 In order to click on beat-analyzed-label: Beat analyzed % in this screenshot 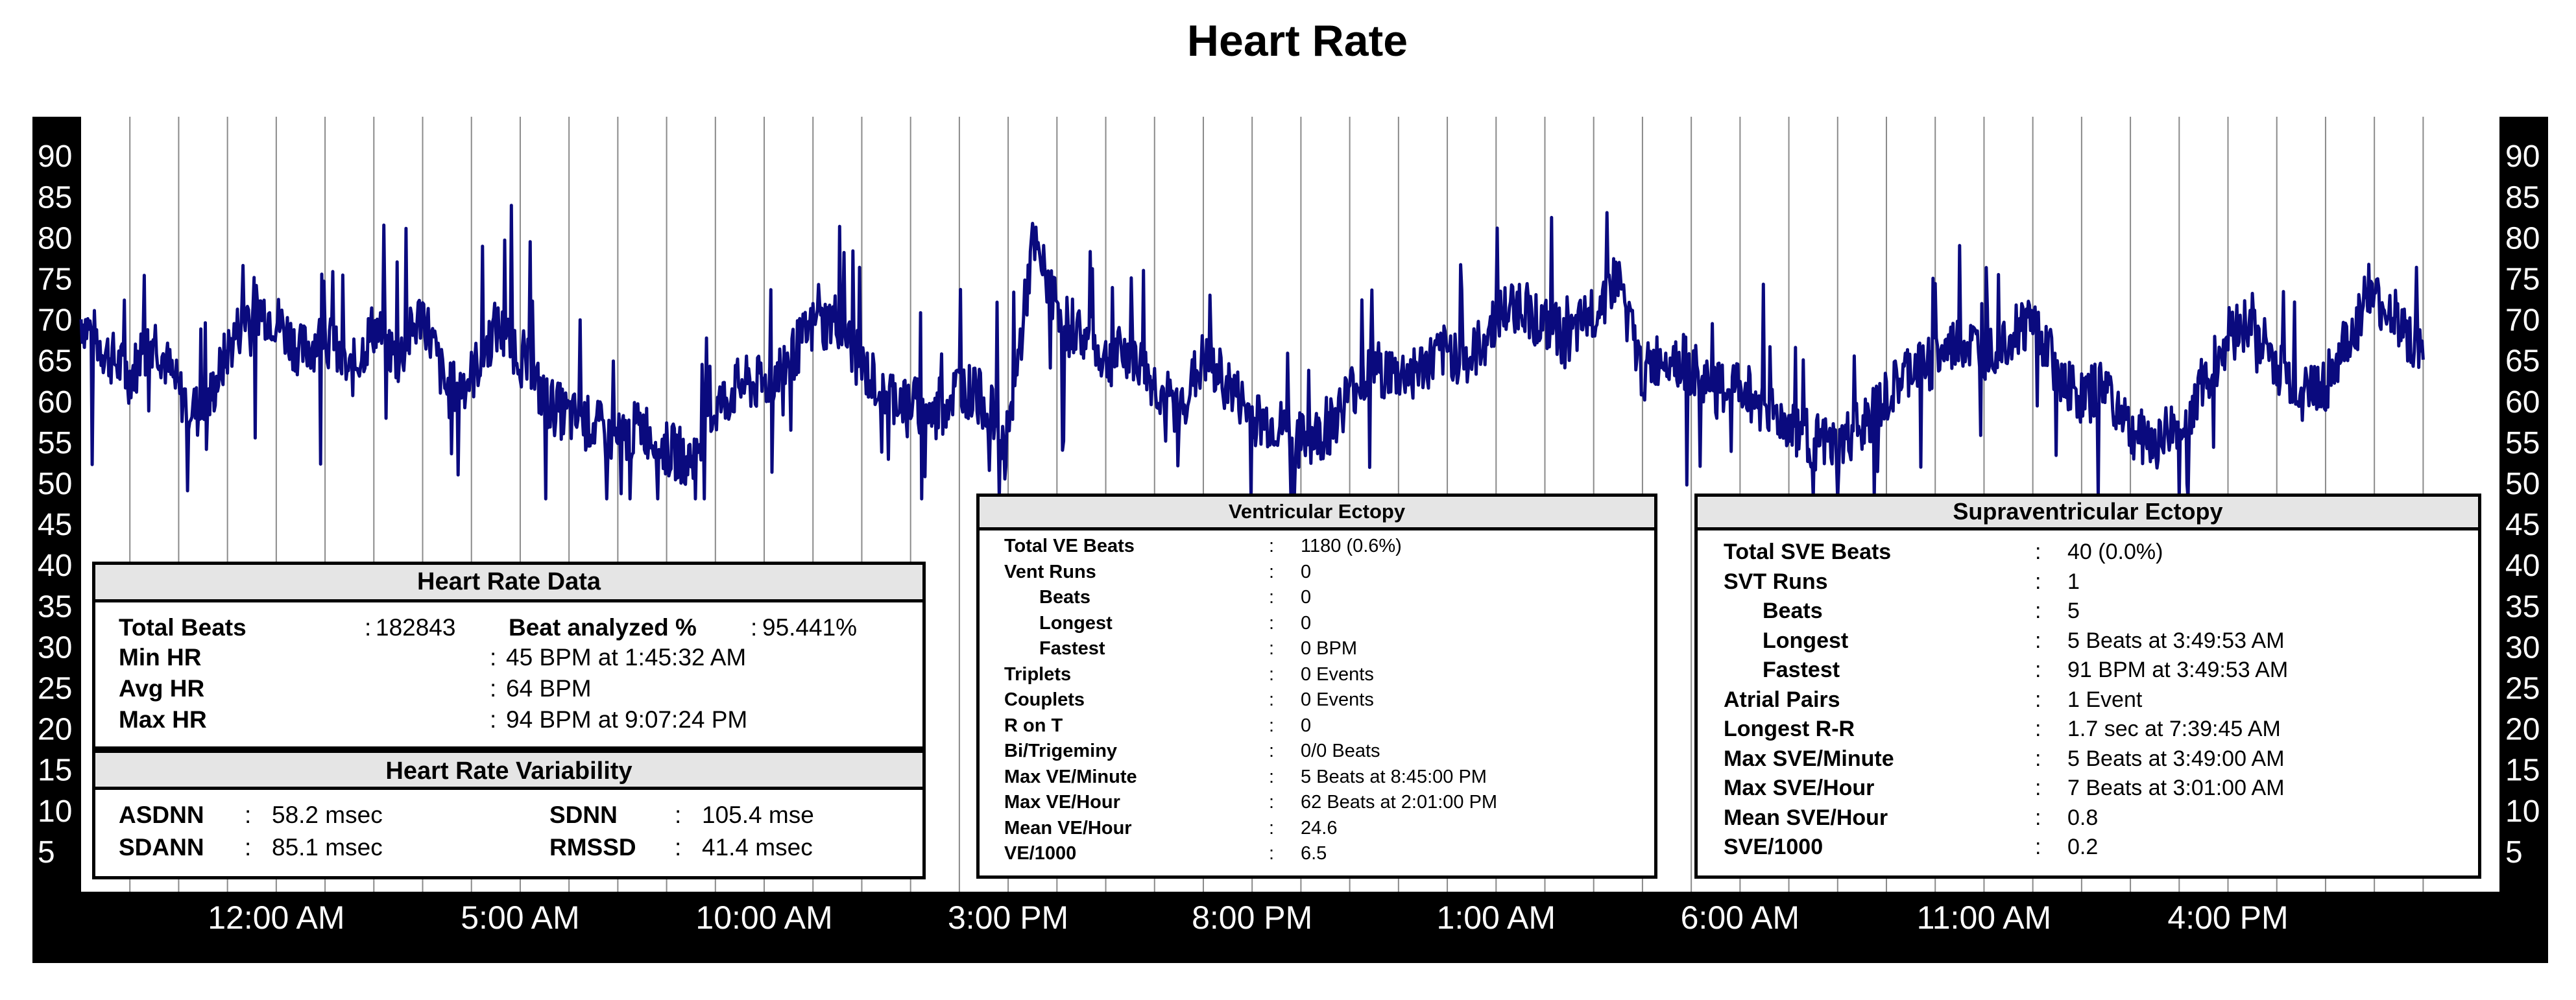, I will do `click(603, 627)`.